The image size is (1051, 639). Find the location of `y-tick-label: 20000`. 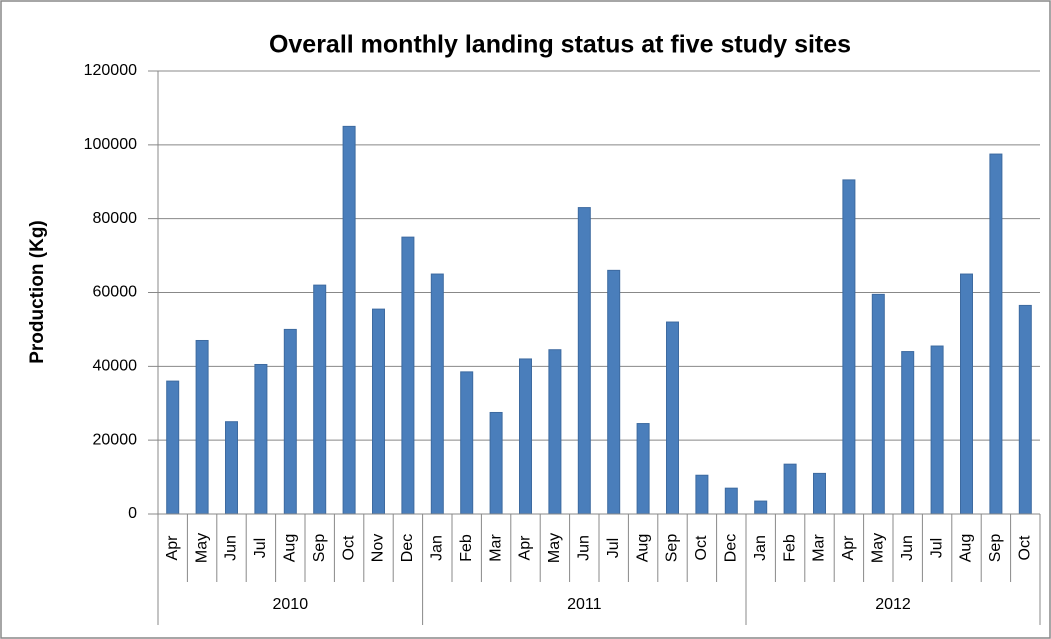

y-tick-label: 20000 is located at coordinates (115, 439).